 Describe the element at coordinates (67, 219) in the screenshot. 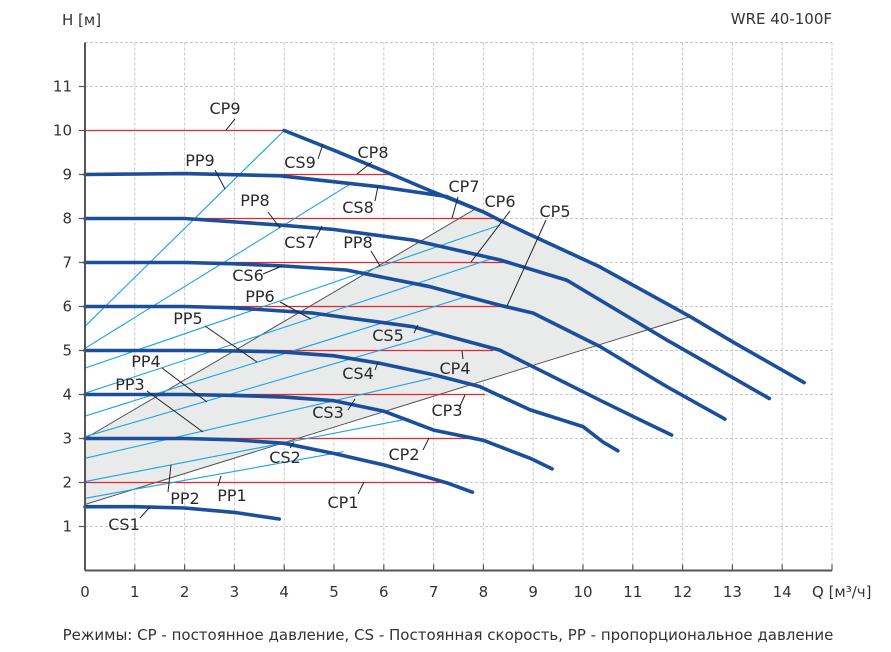

I see `y-tick-label: 8` at that location.